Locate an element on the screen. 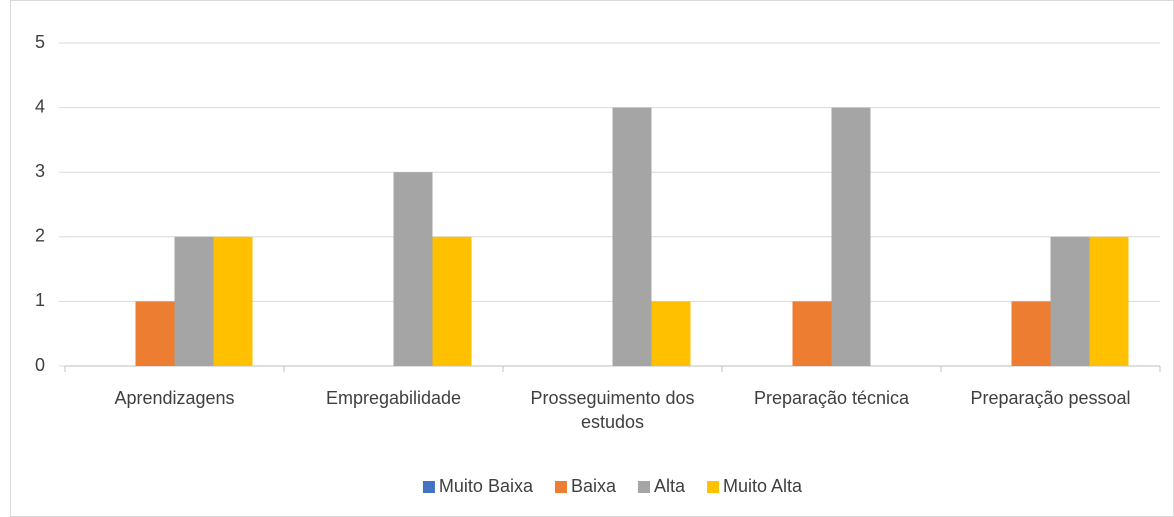 Image resolution: width=1174 pixels, height=517 pixels. legend-label: Alta is located at coordinates (670, 486).